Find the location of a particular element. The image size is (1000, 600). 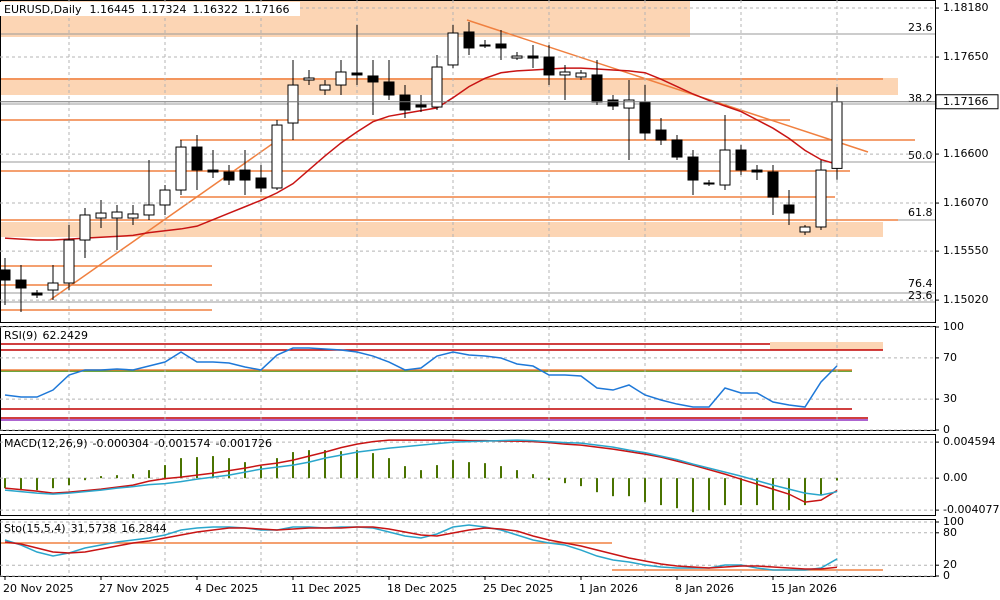

y-tick-label: 20 is located at coordinates (950, 564).